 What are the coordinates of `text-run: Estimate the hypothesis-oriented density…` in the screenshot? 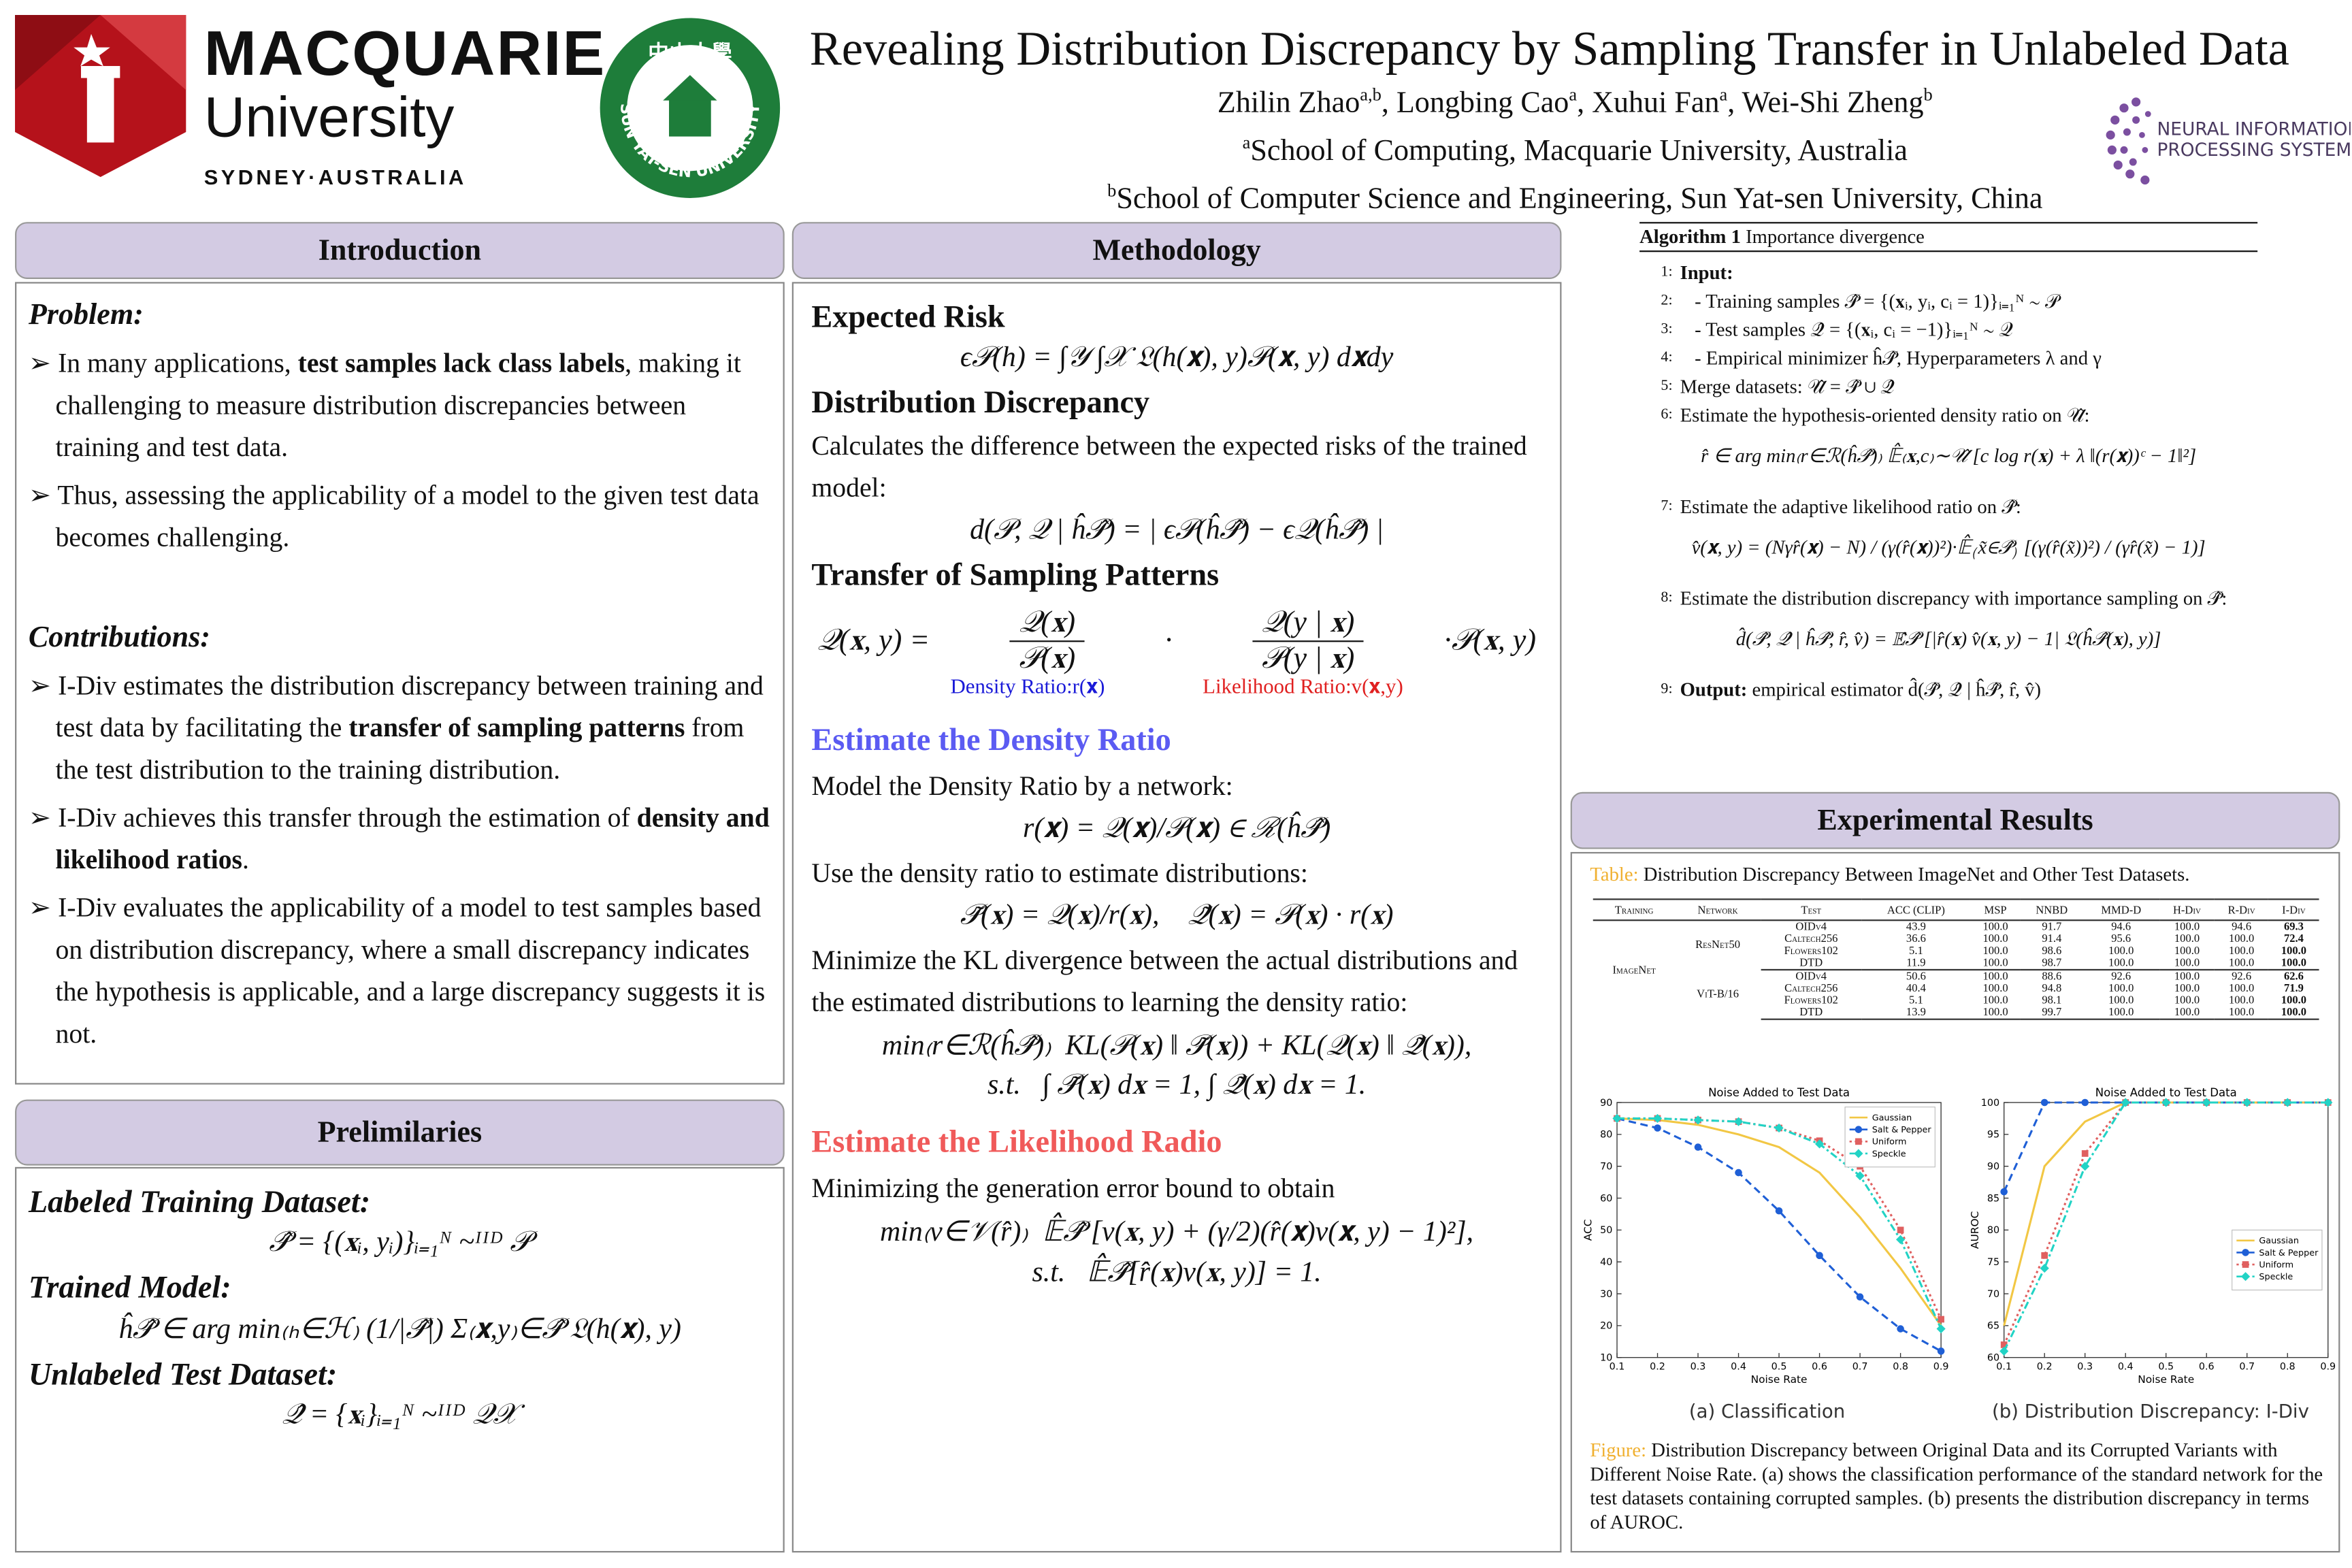 It's located at (1885, 414).